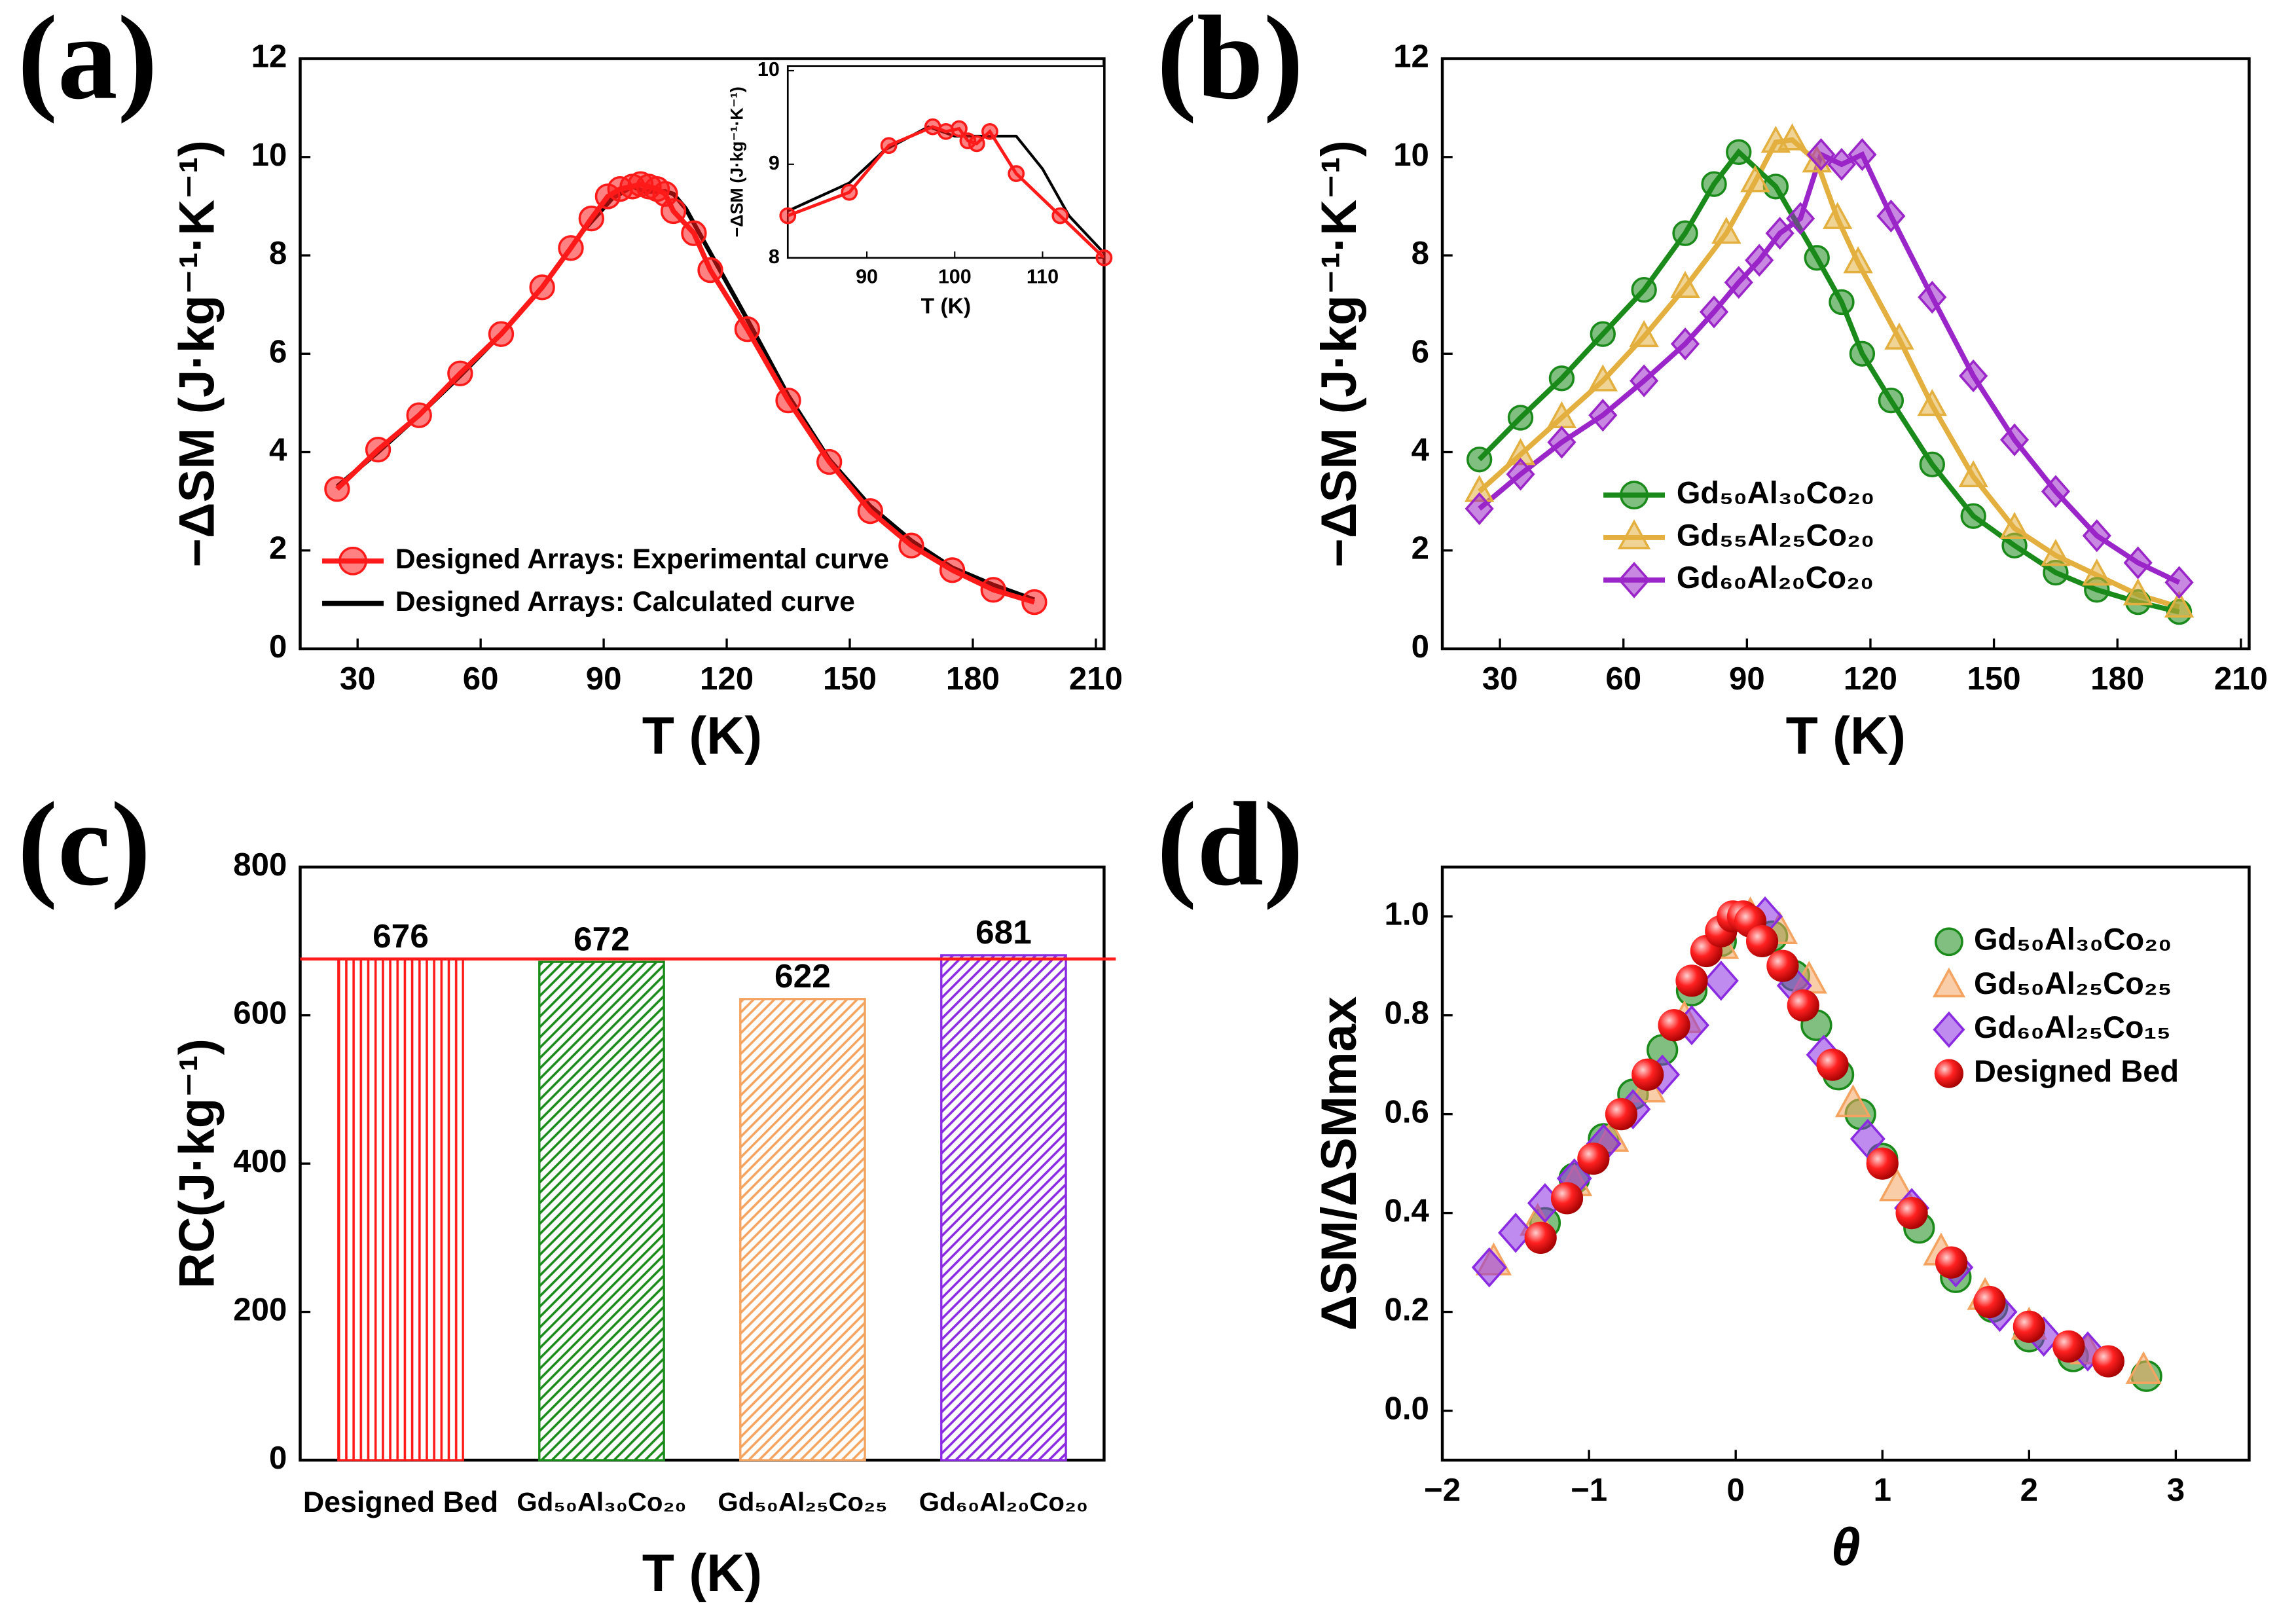 The width and height of the screenshot is (2296, 1614). What do you see at coordinates (400, 1502) in the screenshot?
I see `x-tick-label: Designed Bed` at bounding box center [400, 1502].